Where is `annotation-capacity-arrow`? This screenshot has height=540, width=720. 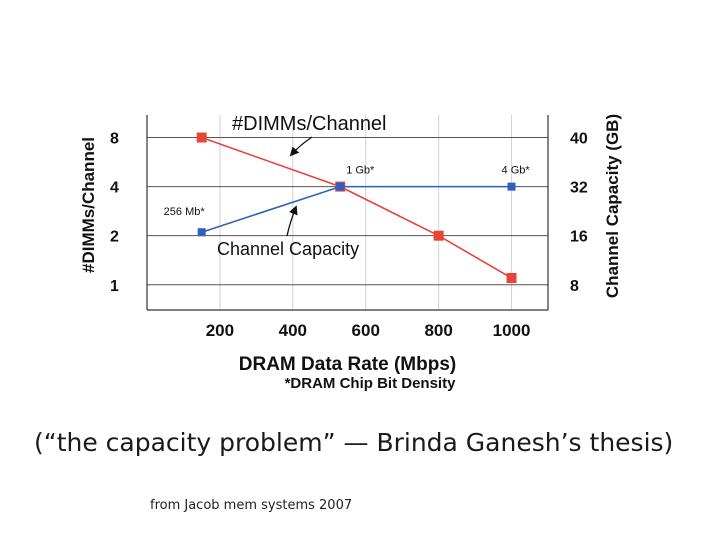
annotation-capacity-arrow is located at coordinates (292, 221).